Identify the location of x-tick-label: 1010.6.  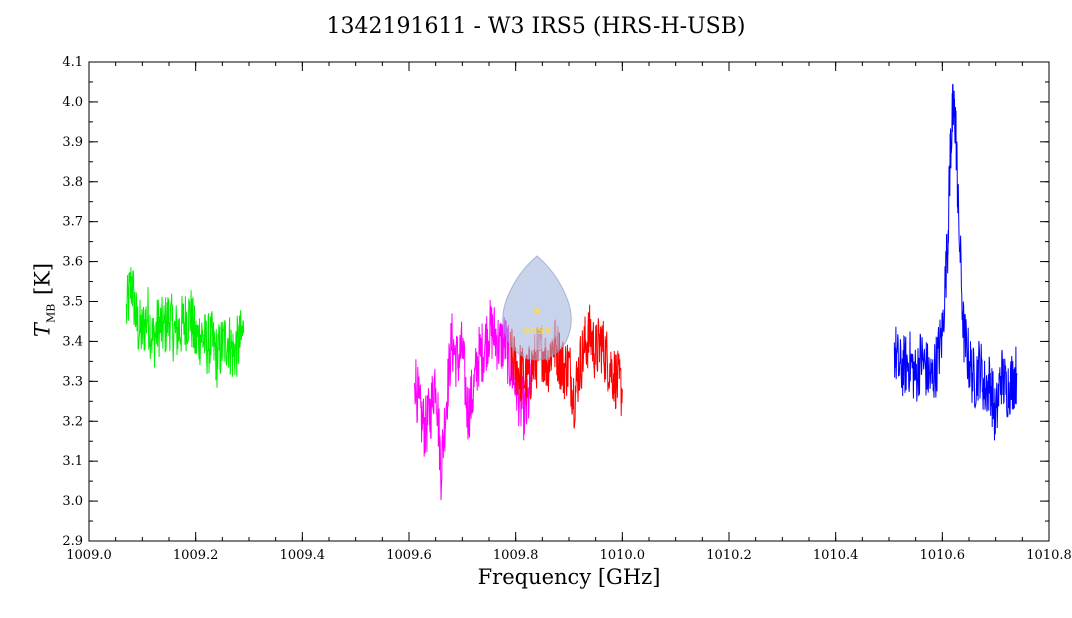
(943, 555).